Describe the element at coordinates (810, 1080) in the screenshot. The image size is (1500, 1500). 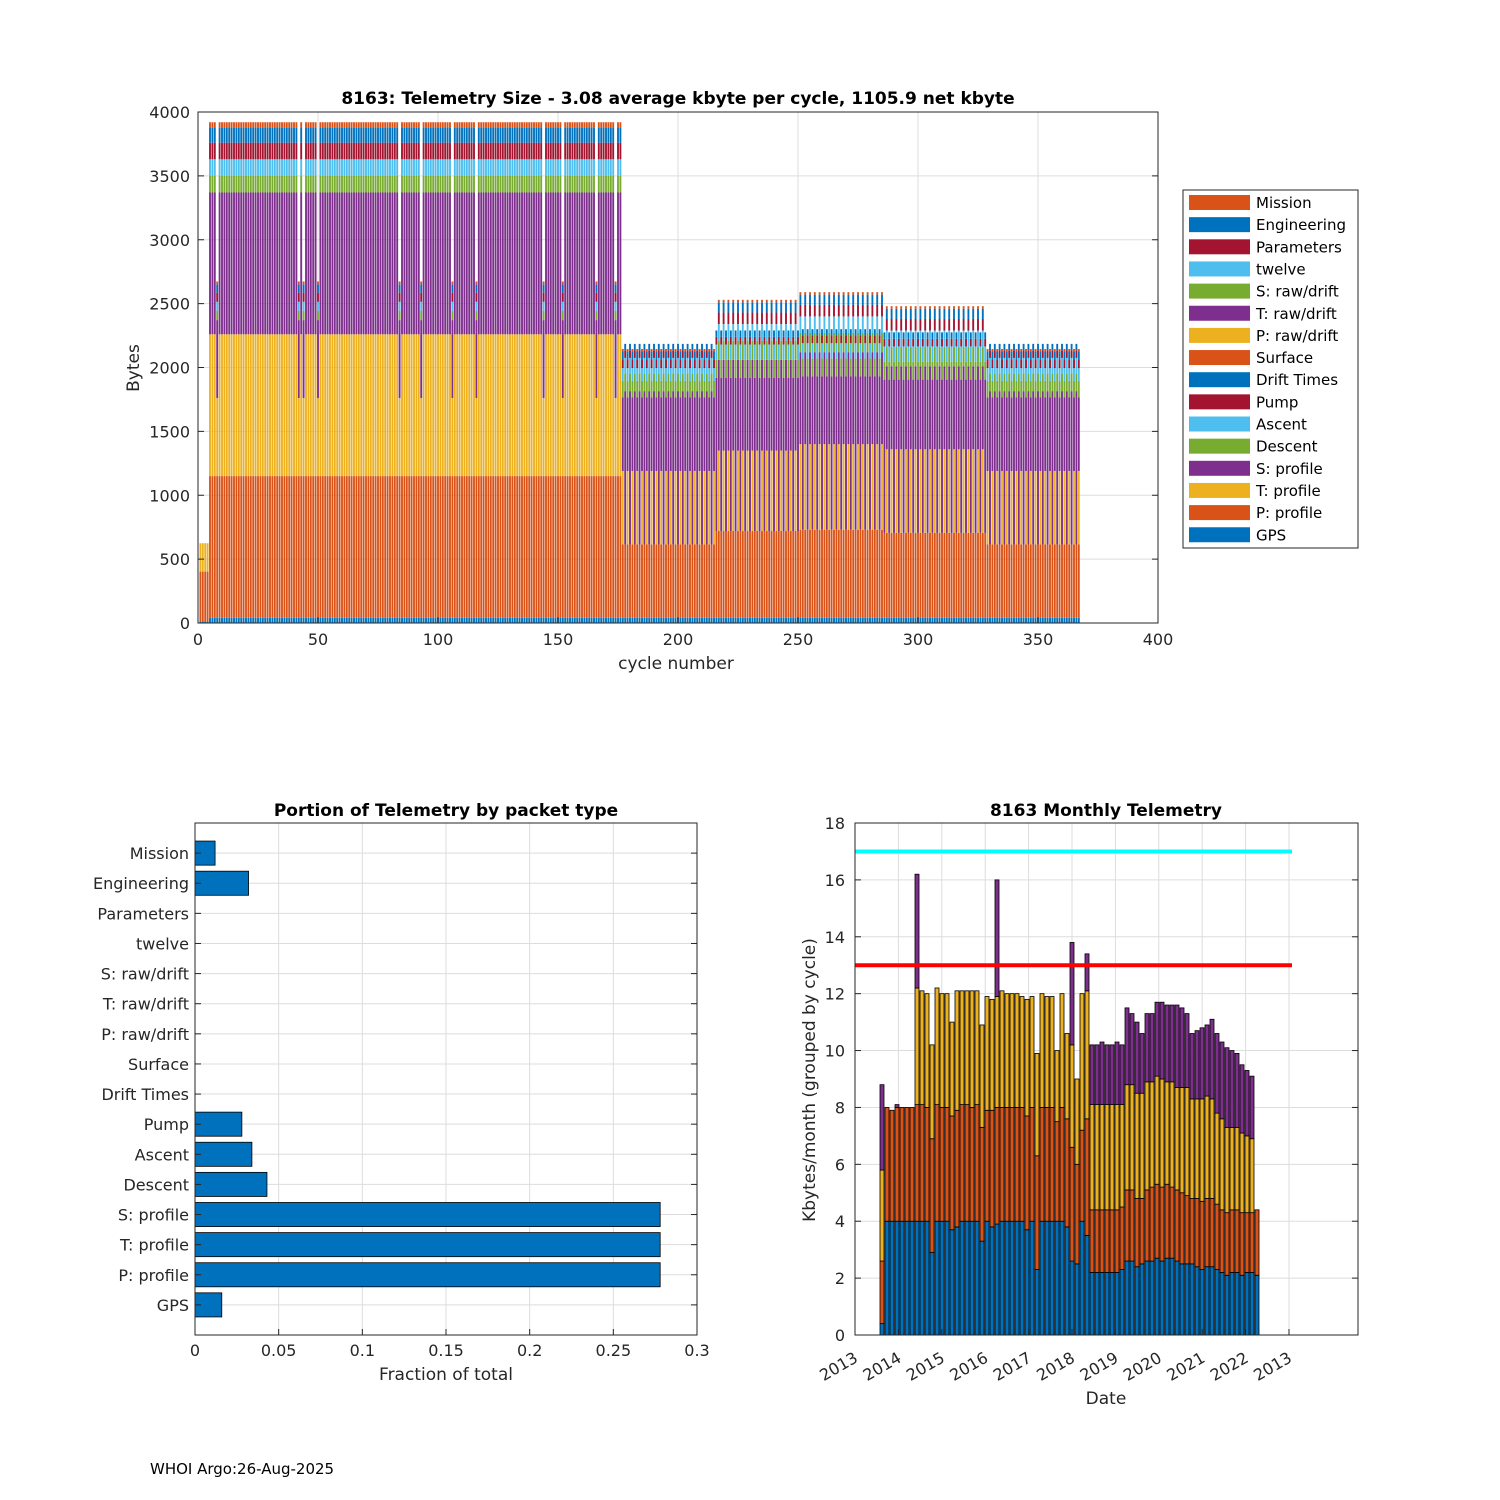
I see `br-ylabel: Kbytes/month (grouped by cycle)` at that location.